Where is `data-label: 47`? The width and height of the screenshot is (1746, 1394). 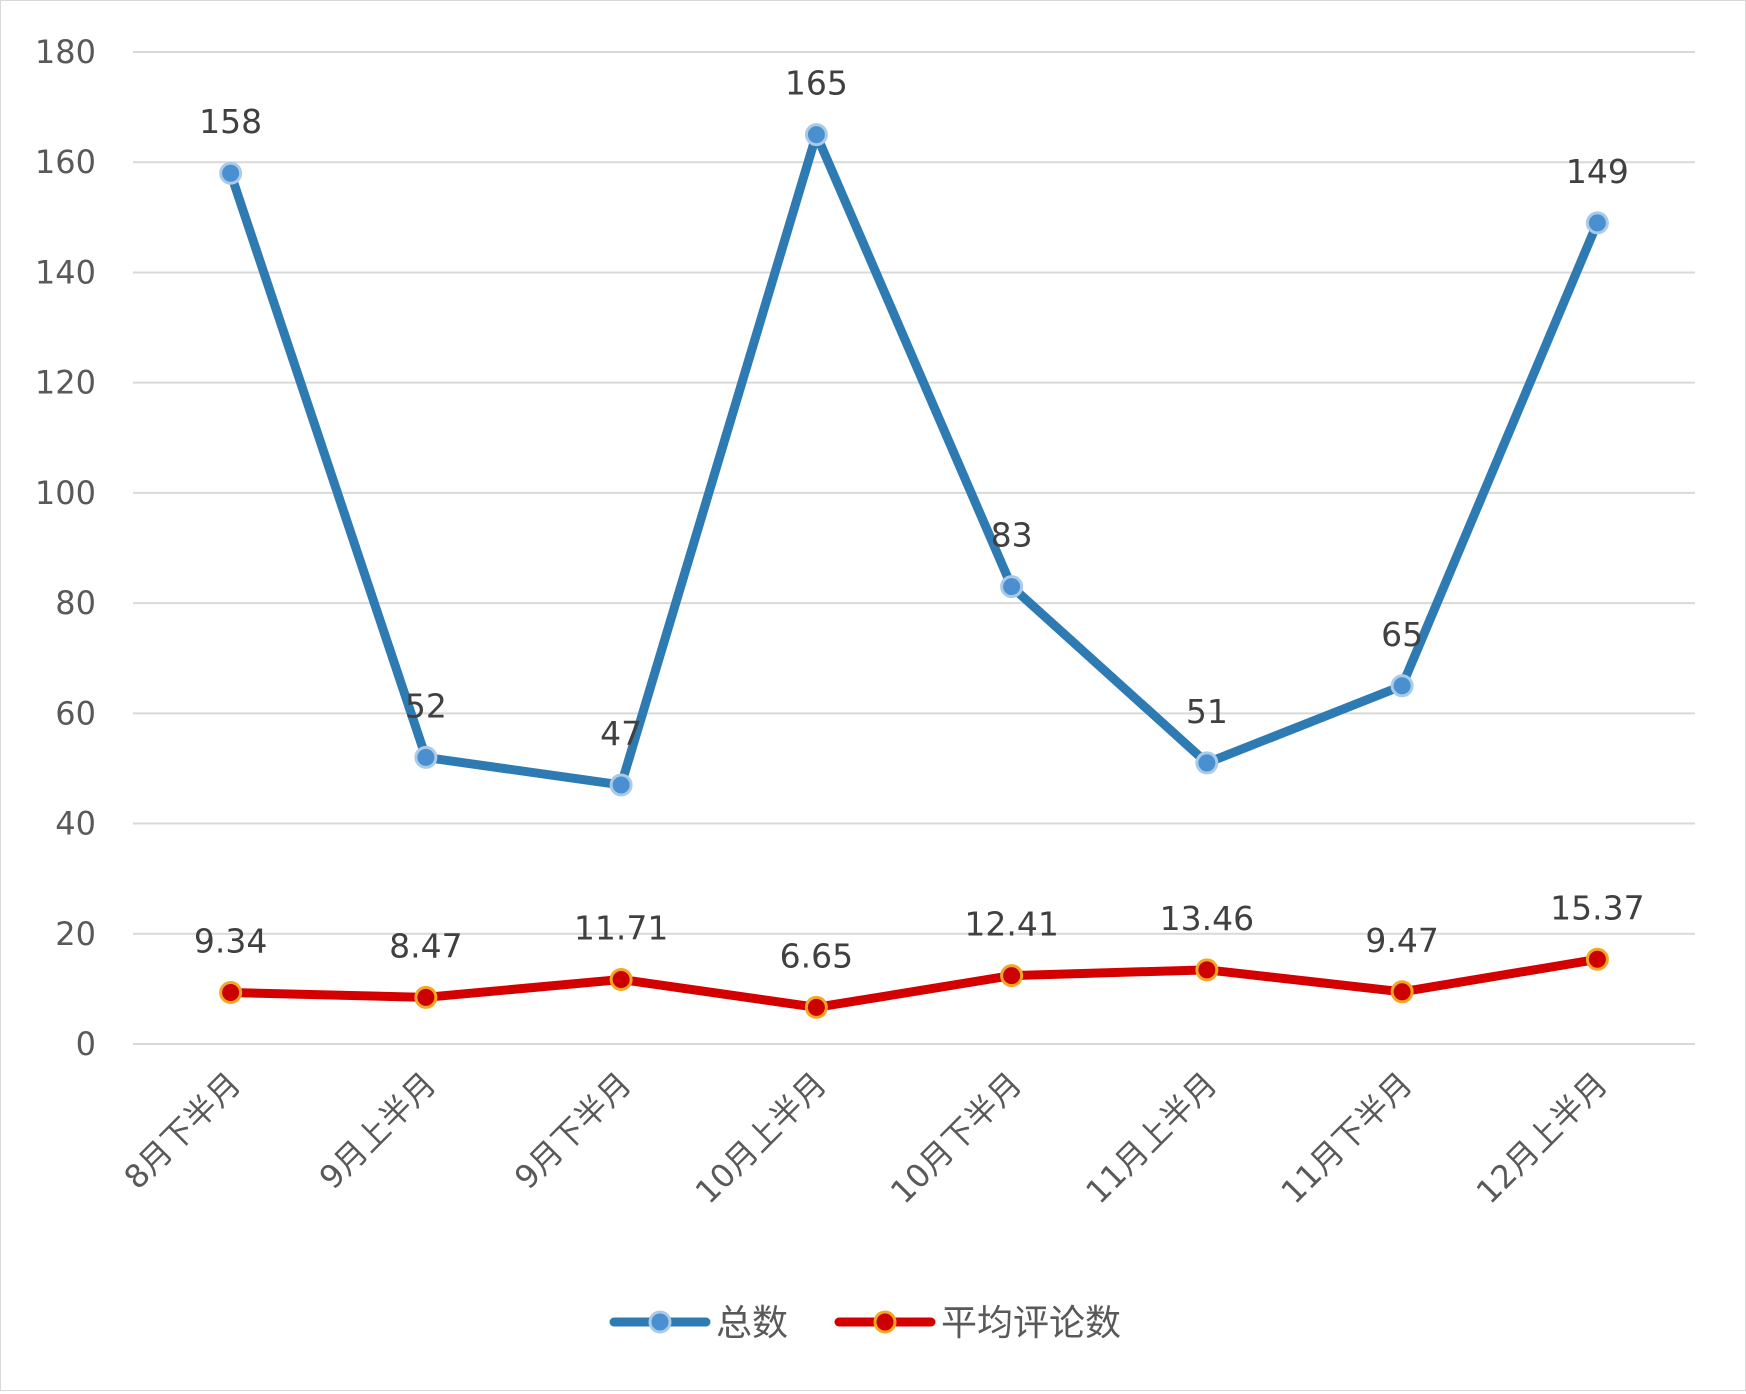 data-label: 47 is located at coordinates (621, 733).